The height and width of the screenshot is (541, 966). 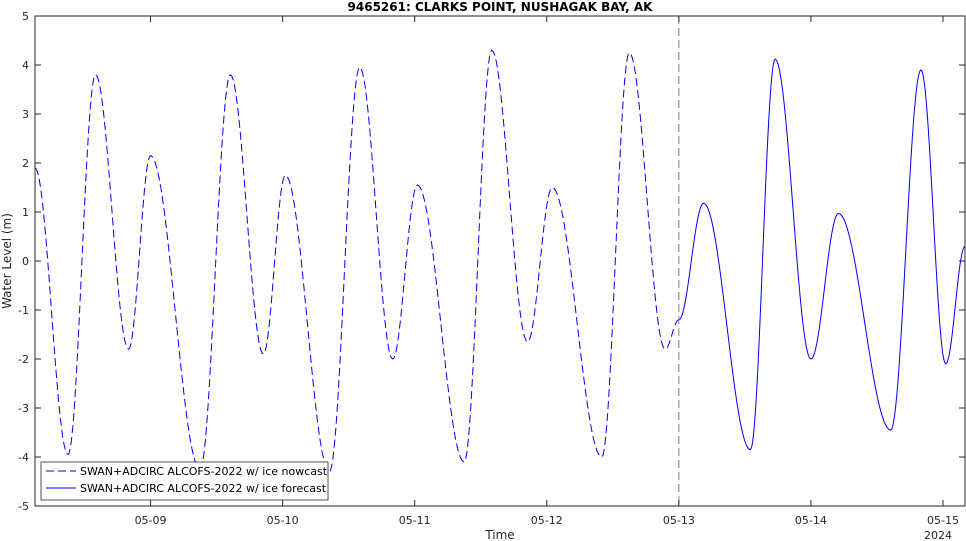 I want to click on y-tick-label: -3, so click(x=23, y=408).